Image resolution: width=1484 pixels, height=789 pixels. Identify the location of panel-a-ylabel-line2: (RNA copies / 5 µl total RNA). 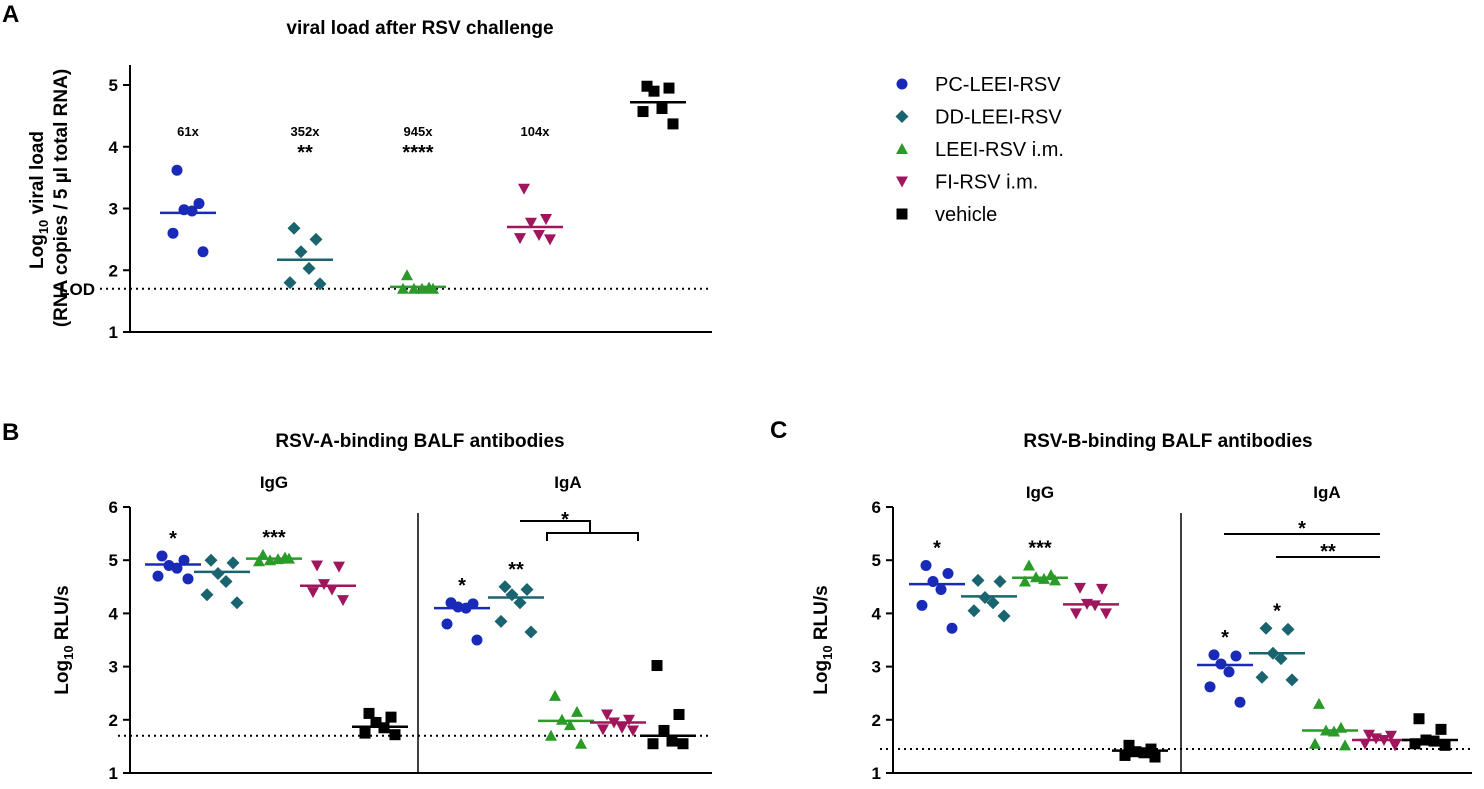
(61, 198).